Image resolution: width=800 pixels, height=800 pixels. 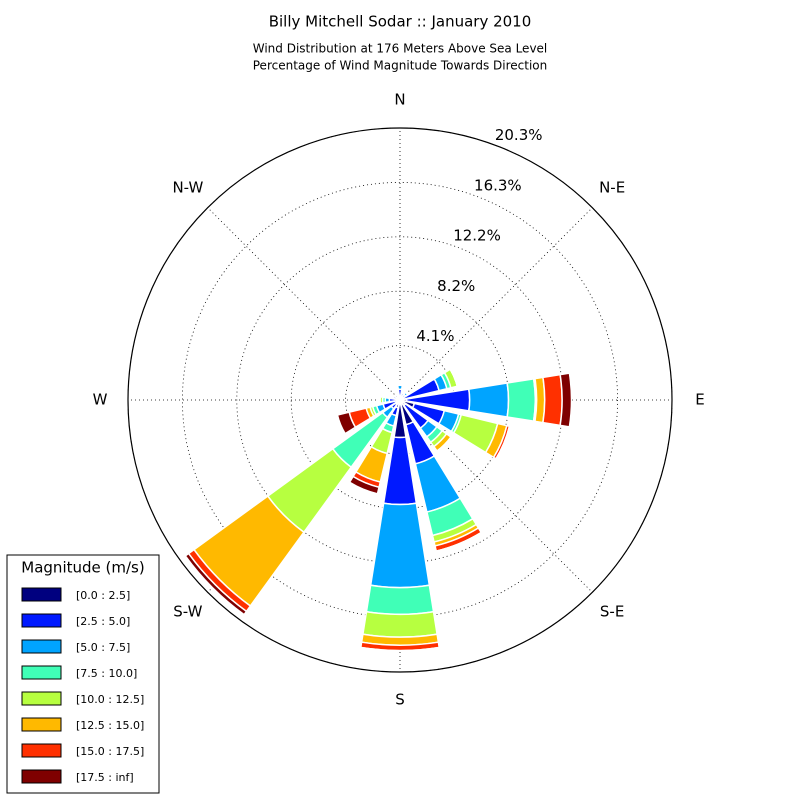 What do you see at coordinates (399, 100) in the screenshot?
I see `direction-label: N` at bounding box center [399, 100].